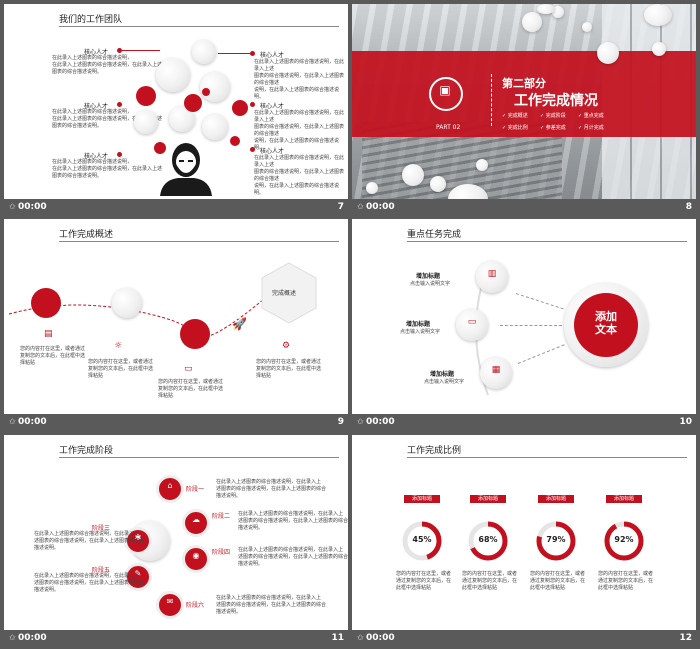 This screenshot has width=700, height=649. I want to click on center-text: 添加 文本, so click(606, 323).